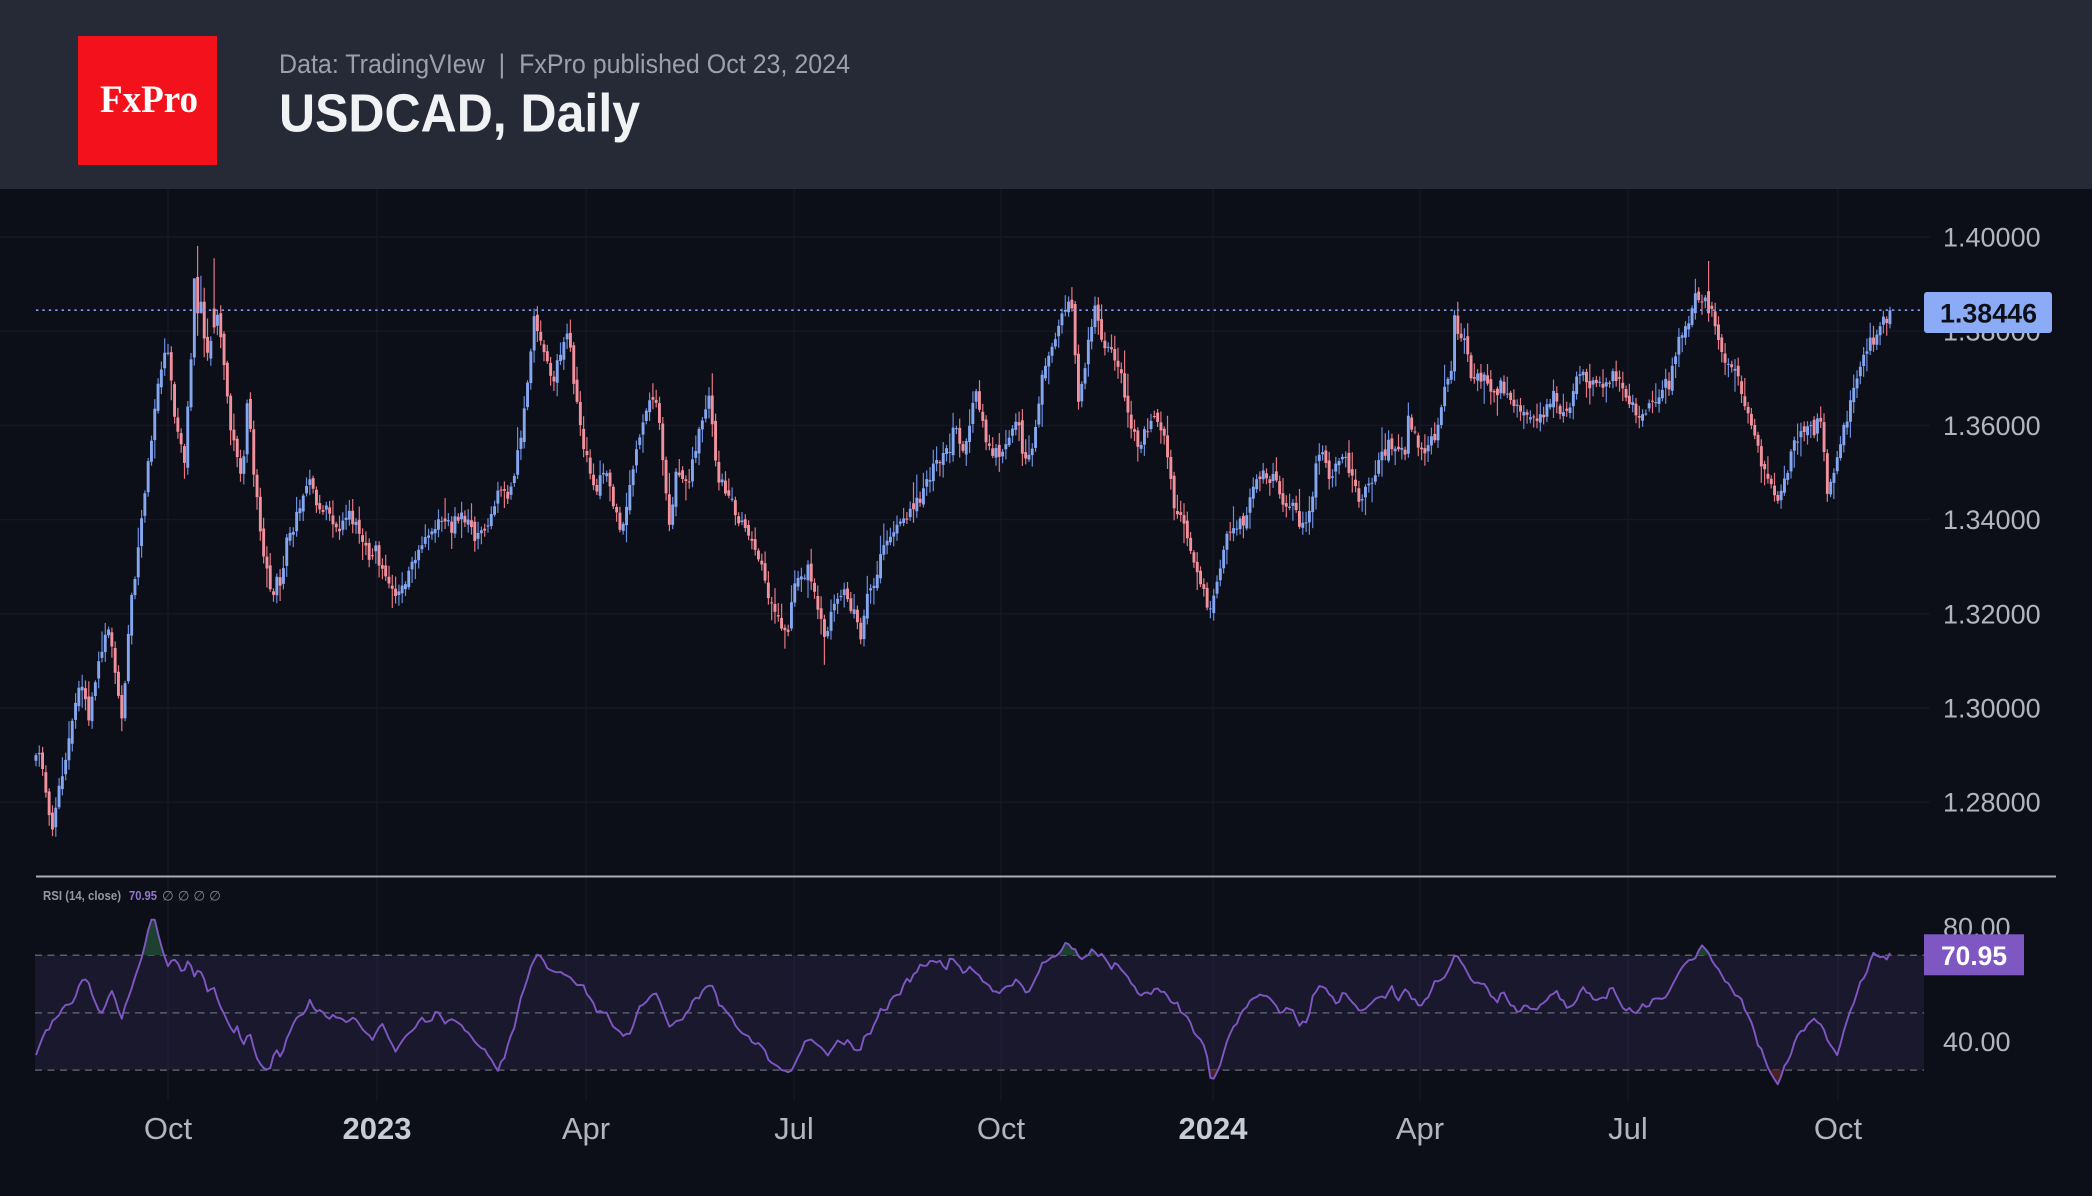 The image size is (2092, 1196). Describe the element at coordinates (1992, 709) in the screenshot. I see `svg-text: 1.30000` at that location.